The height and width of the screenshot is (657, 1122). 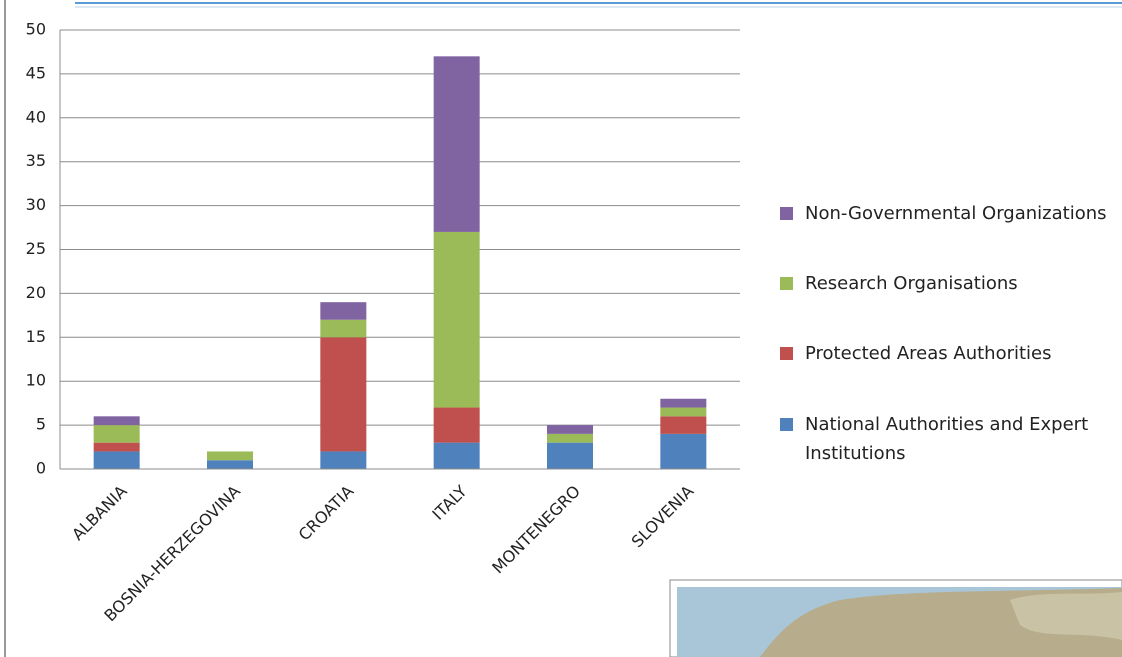 I want to click on y-tick-label: 0, so click(x=41, y=468).